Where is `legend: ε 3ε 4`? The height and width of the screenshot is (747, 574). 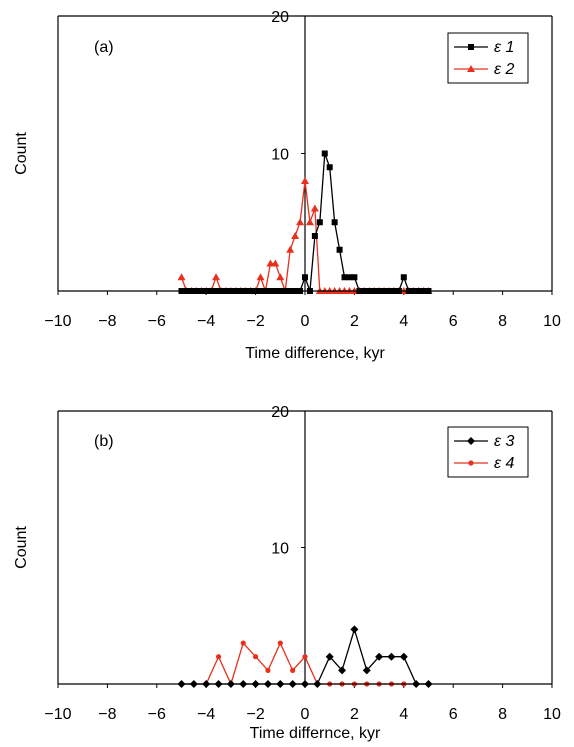 legend: ε 3ε 4 is located at coordinates (488, 452).